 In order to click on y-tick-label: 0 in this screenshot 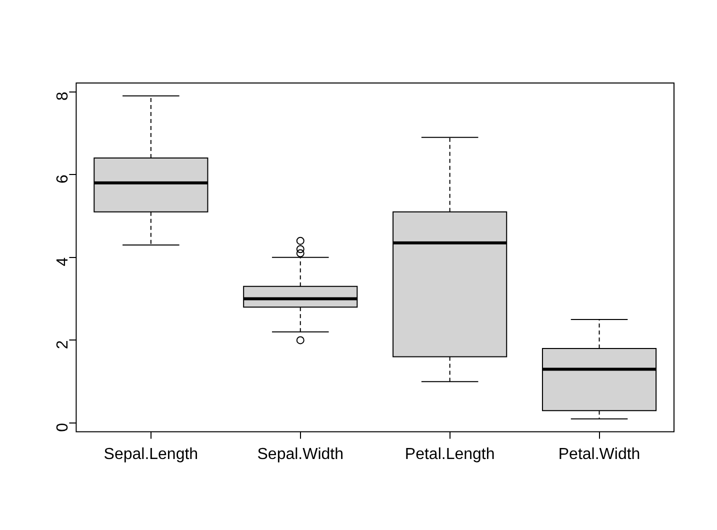, I will do `click(63, 427)`.